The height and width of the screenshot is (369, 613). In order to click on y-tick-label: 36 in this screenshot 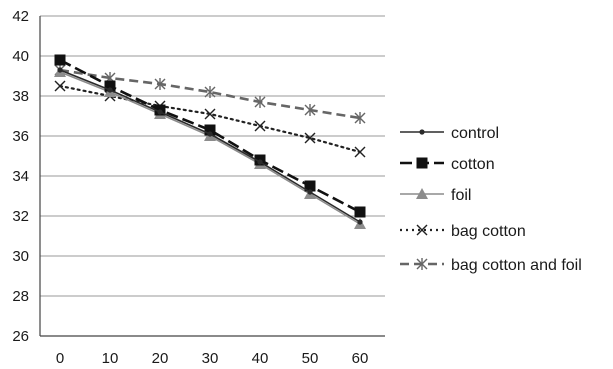, I will do `click(20, 136)`.